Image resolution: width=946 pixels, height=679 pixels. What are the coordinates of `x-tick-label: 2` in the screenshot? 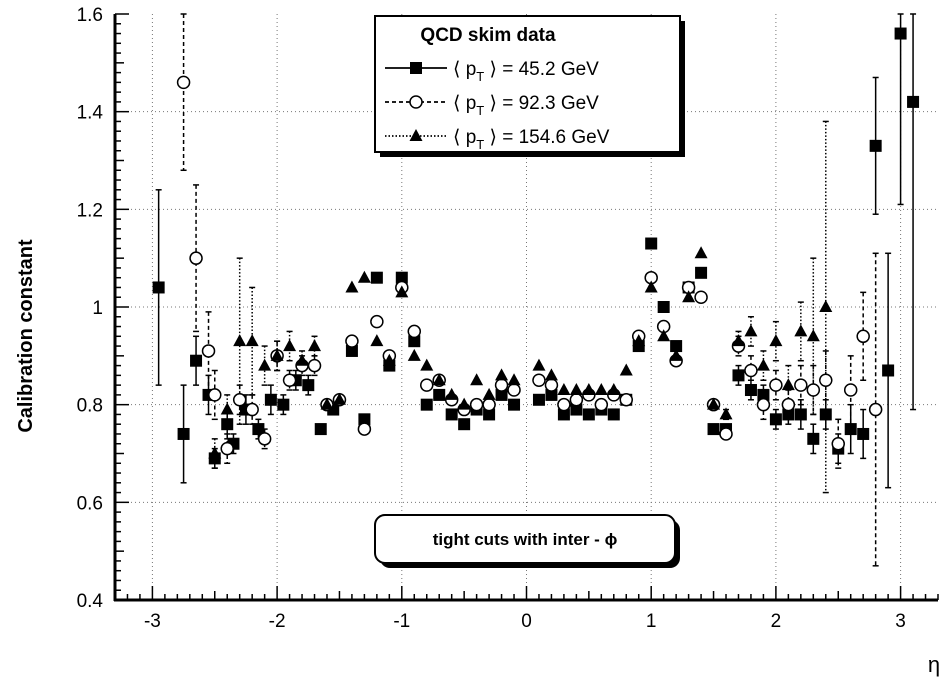 It's located at (776, 621).